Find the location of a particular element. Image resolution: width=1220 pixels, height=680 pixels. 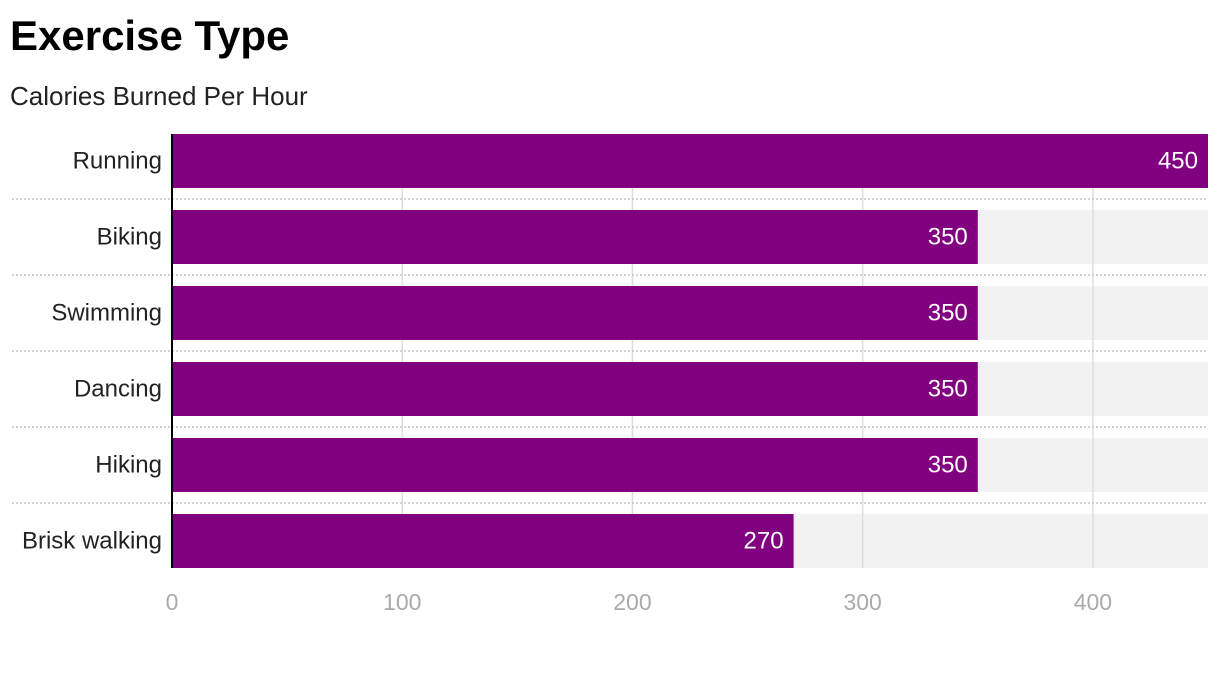

category-label: Running is located at coordinates (117, 161).